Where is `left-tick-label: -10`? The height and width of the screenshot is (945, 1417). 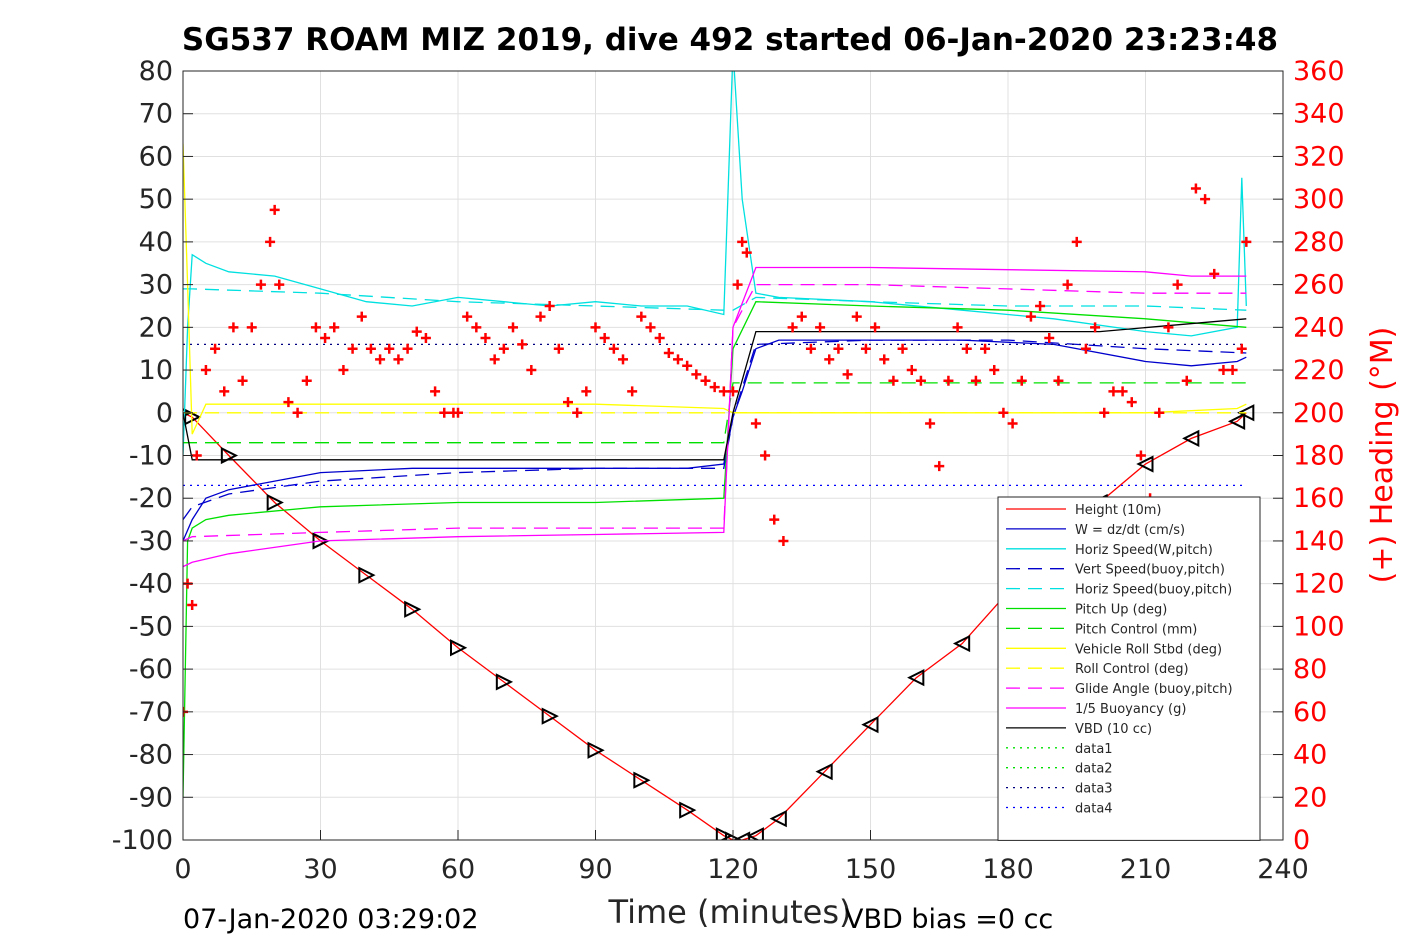
left-tick-label: -10 is located at coordinates (151, 456).